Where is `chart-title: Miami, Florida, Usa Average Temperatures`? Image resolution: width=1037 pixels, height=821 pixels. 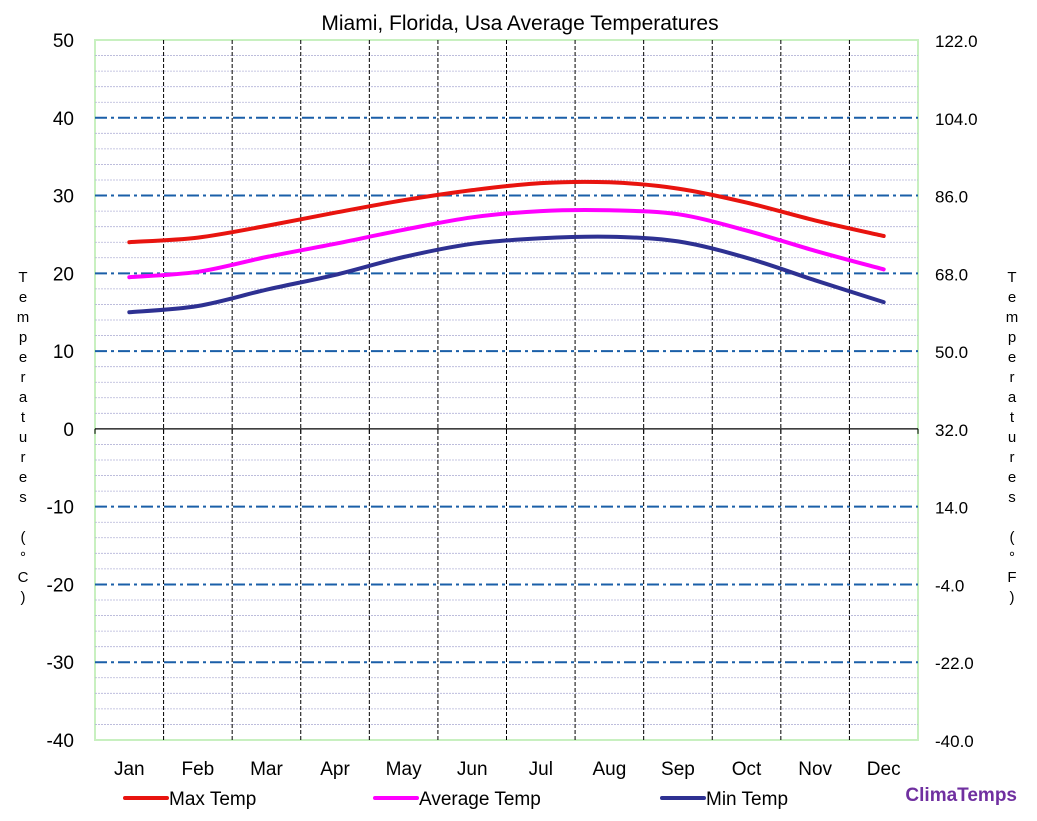
chart-title: Miami, Florida, Usa Average Temperatures is located at coordinates (519, 23).